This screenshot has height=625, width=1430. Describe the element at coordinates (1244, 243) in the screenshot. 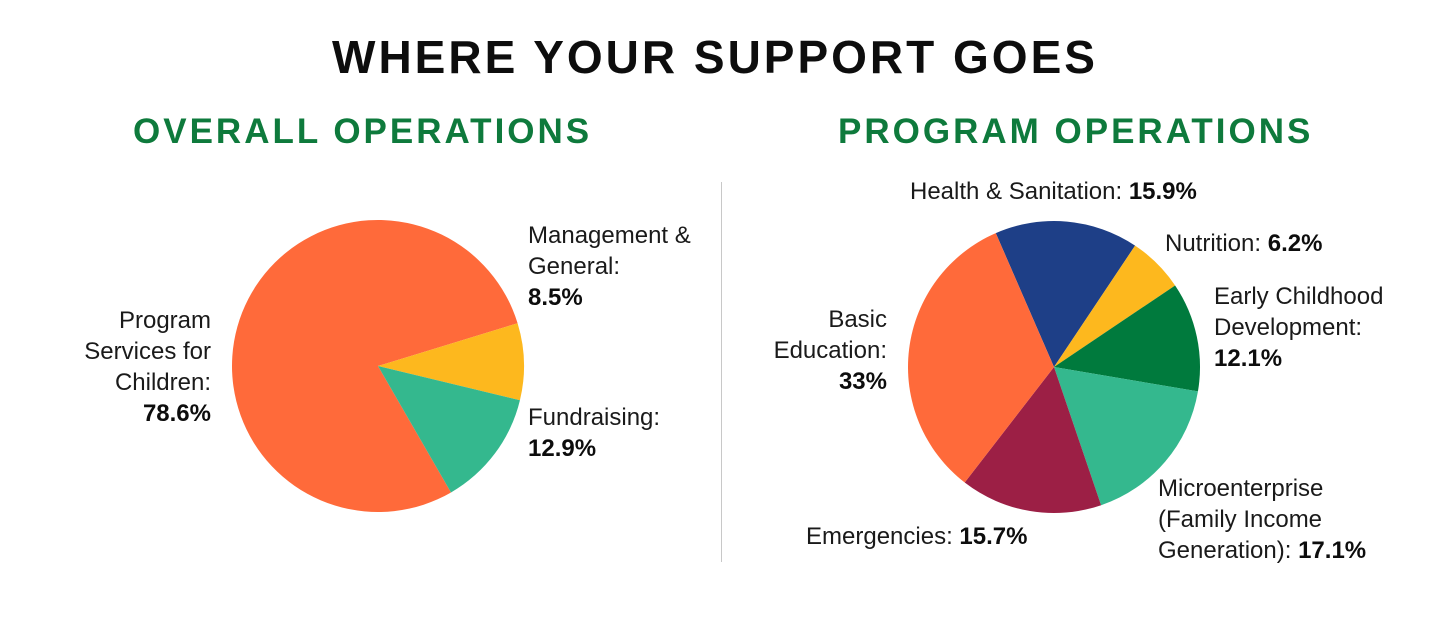

I see `slice-label-nutrition: Nutrition: 6.2%` at that location.